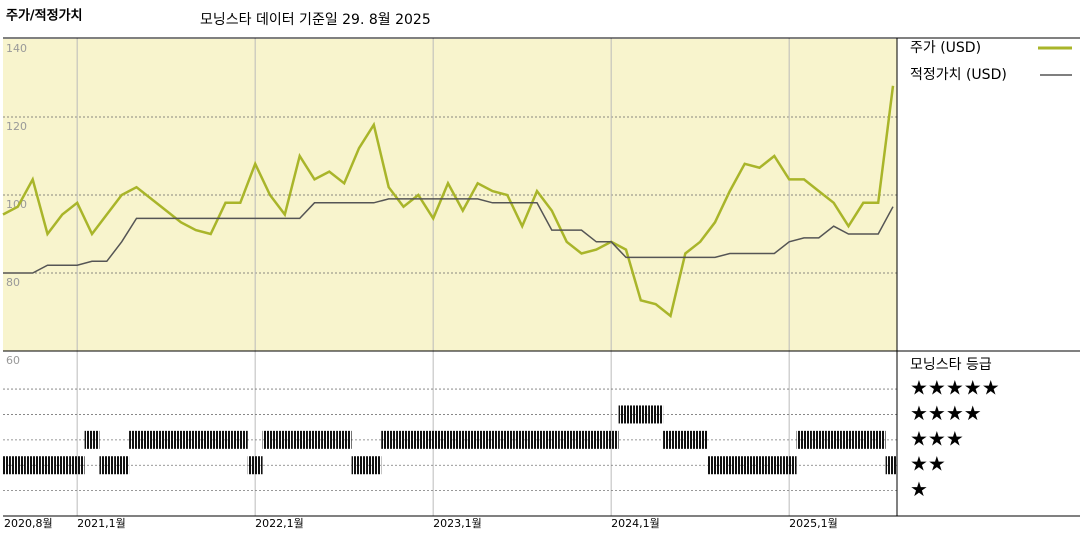  Describe the element at coordinates (13, 282) in the screenshot. I see `y-tick-label: 80` at that location.